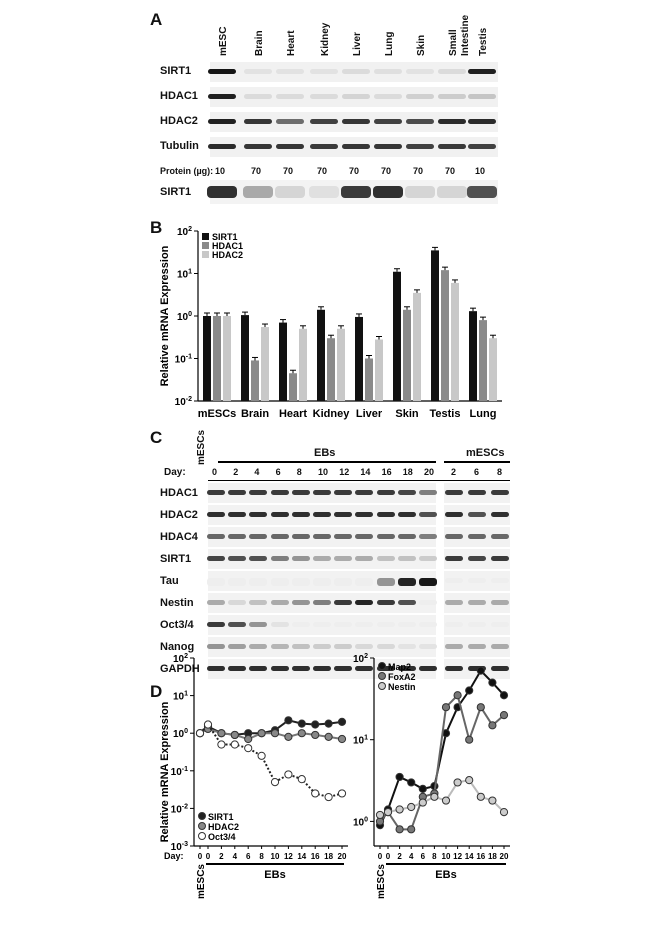  I want to click on blot-strip-right, so click(477, 625).